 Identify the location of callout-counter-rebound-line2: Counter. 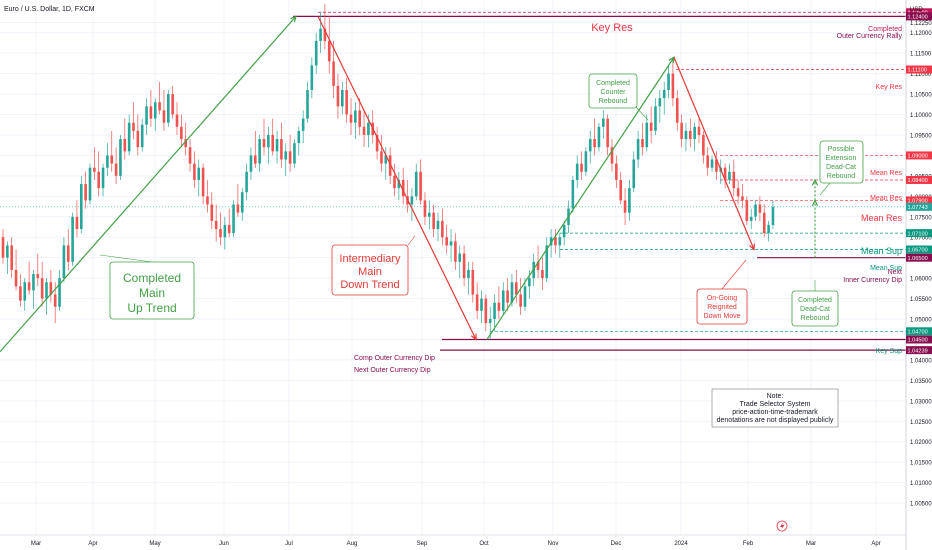
(614, 92).